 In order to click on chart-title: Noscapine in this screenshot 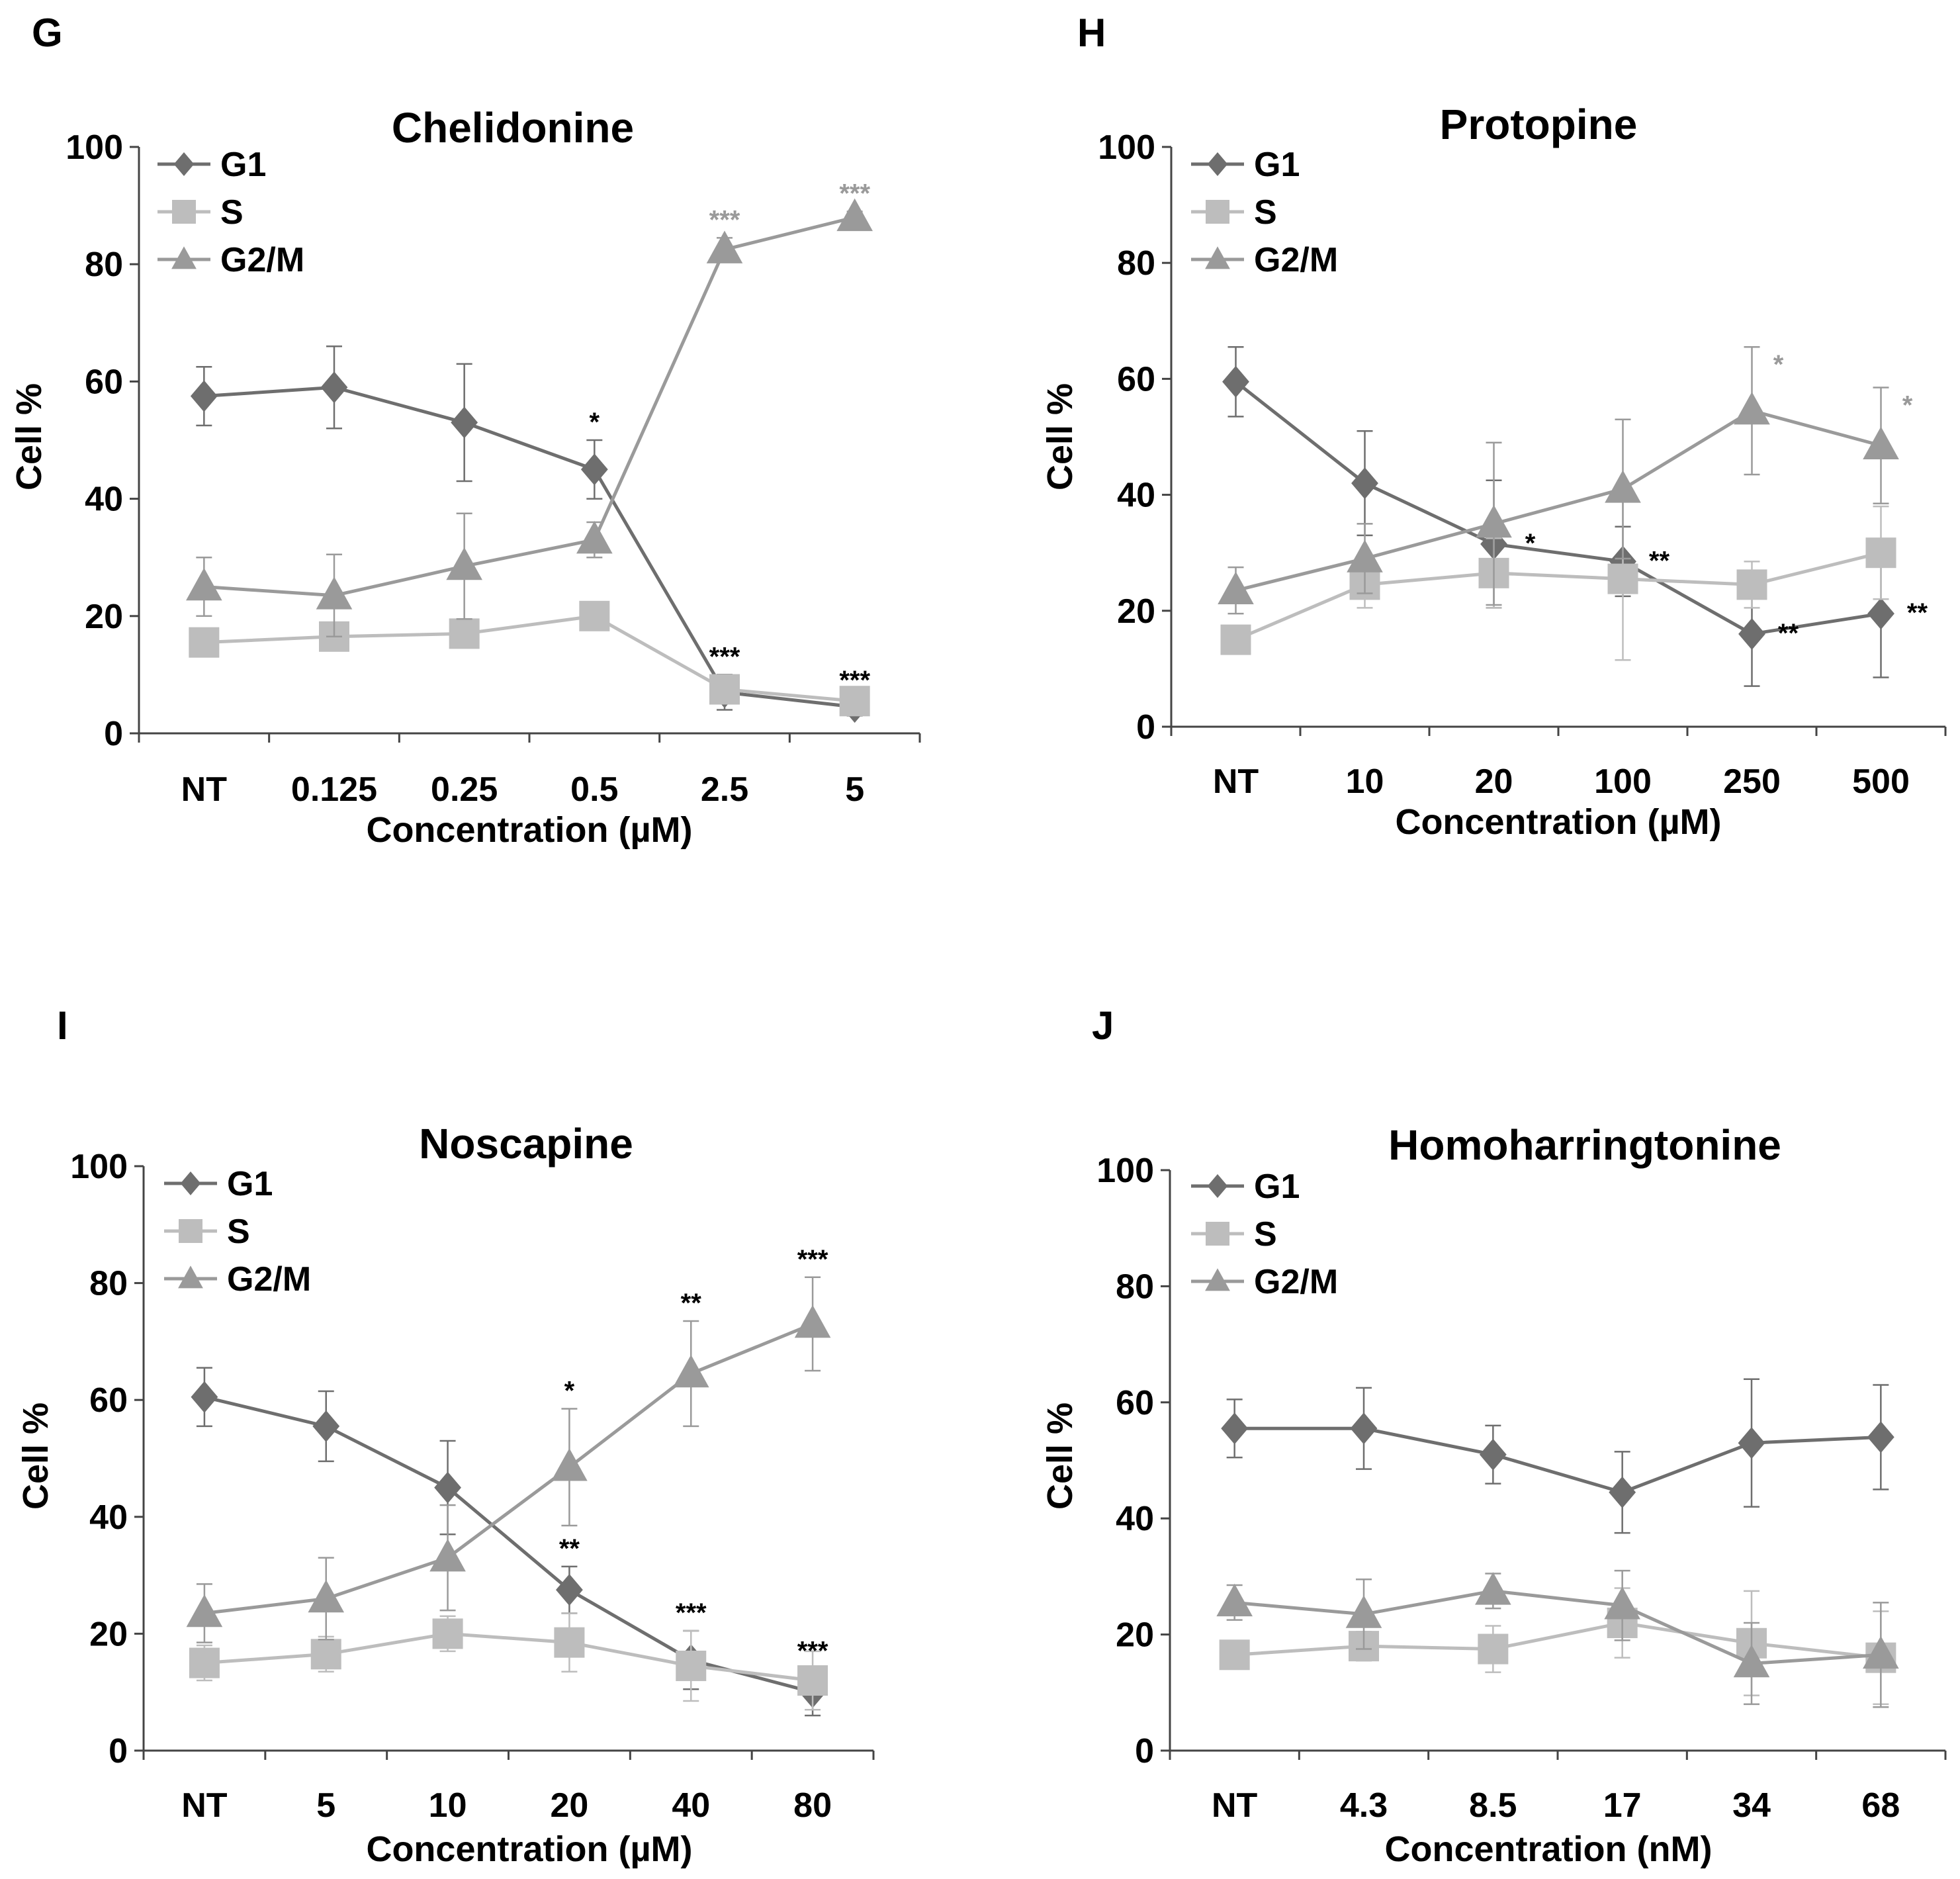, I will do `click(526, 1144)`.